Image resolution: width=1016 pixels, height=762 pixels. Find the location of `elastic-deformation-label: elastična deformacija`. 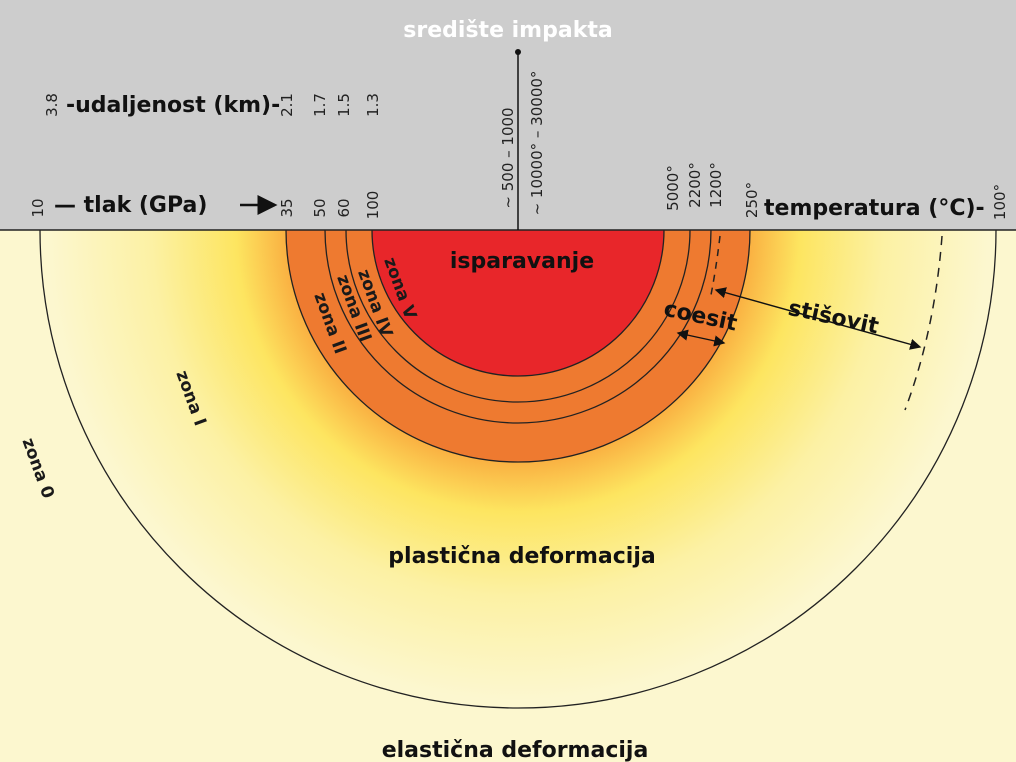

elastic-deformation-label: elastična deformacija is located at coordinates (515, 750).